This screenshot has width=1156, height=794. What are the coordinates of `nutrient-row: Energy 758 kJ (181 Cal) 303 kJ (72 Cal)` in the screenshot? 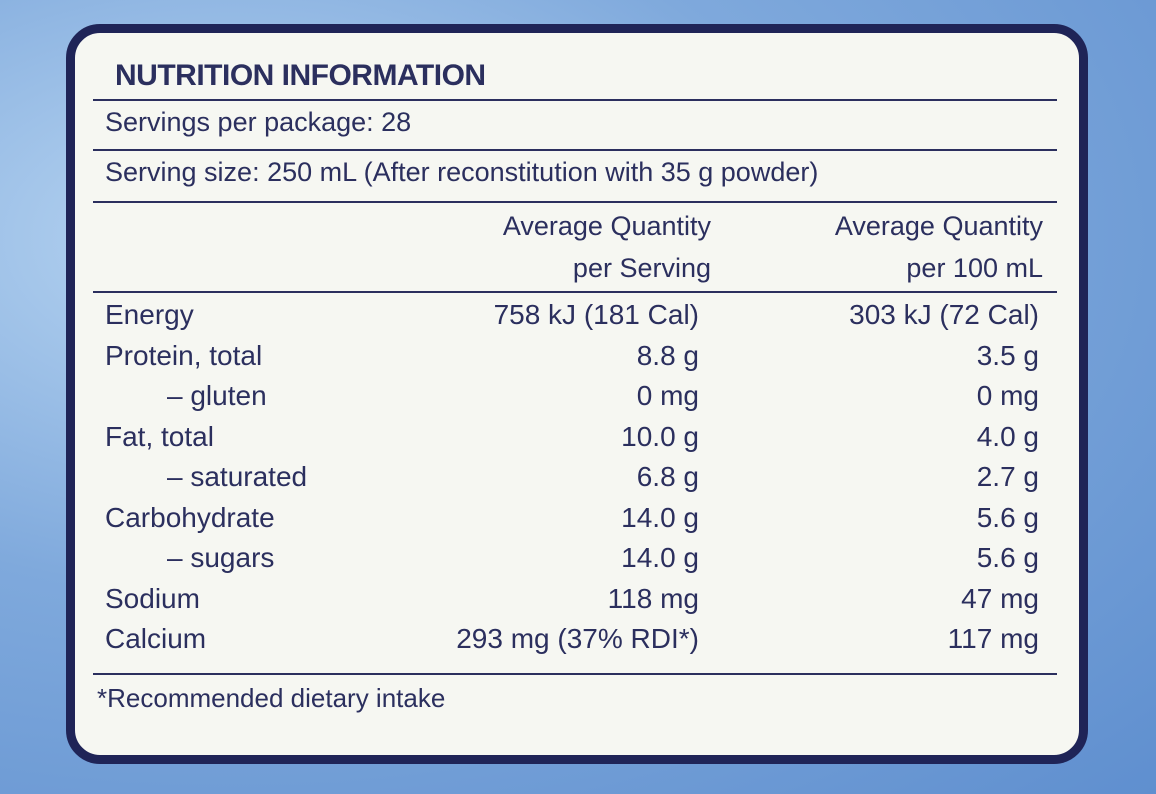 It's located at (571, 315).